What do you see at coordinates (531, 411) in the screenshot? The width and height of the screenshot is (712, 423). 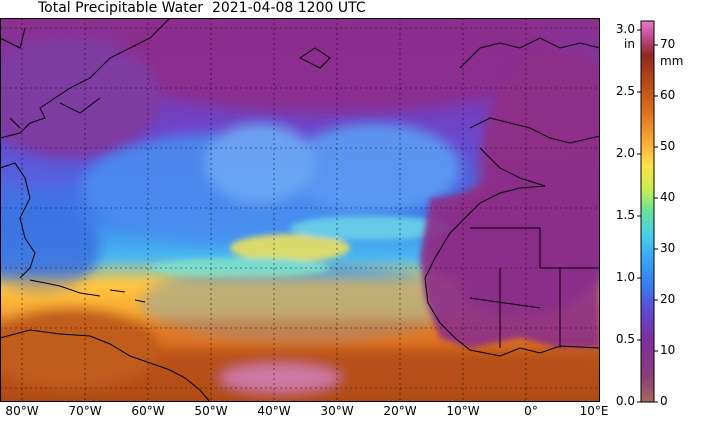 I see `lon-label: 0°` at bounding box center [531, 411].